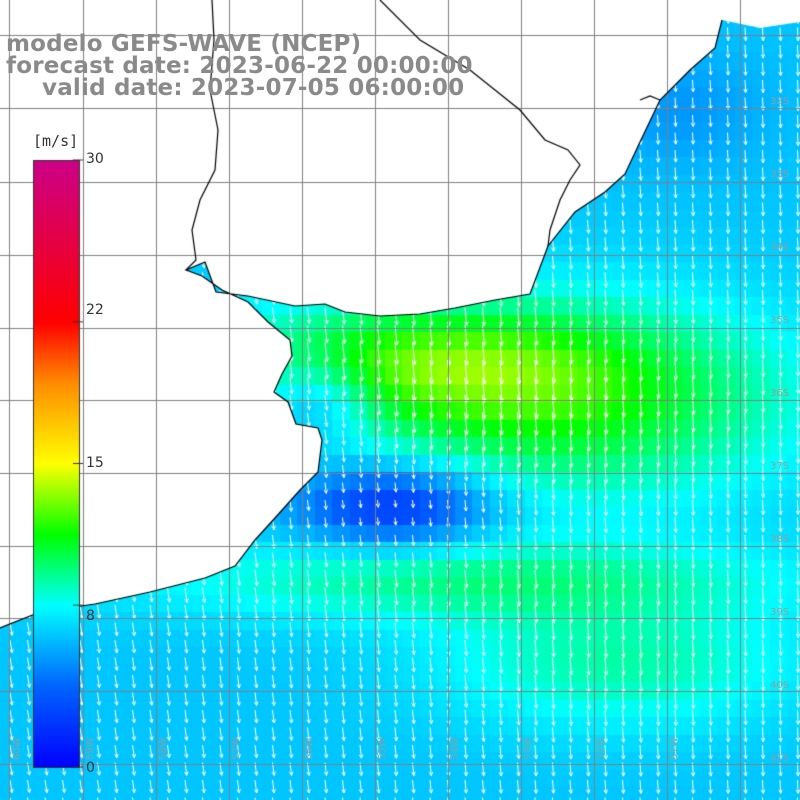 The image size is (800, 800). I want to click on latitude-label: 34S, so click(780, 247).